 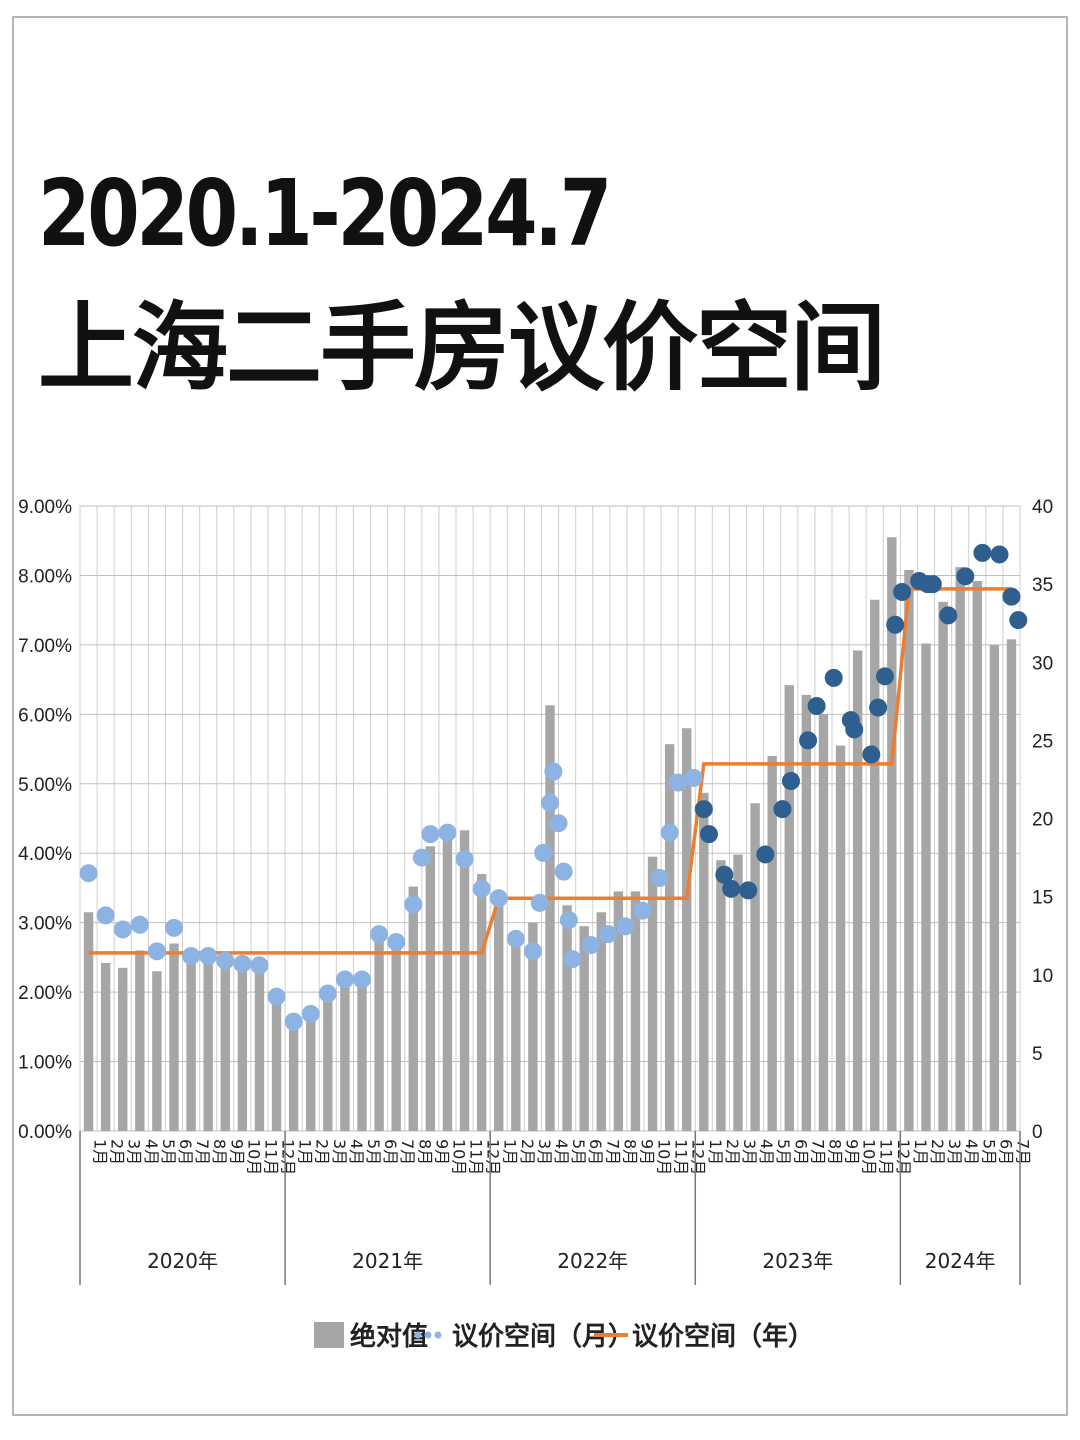 I want to click on chart-title-main: 上海二手房议价空间, so click(x=462, y=348).